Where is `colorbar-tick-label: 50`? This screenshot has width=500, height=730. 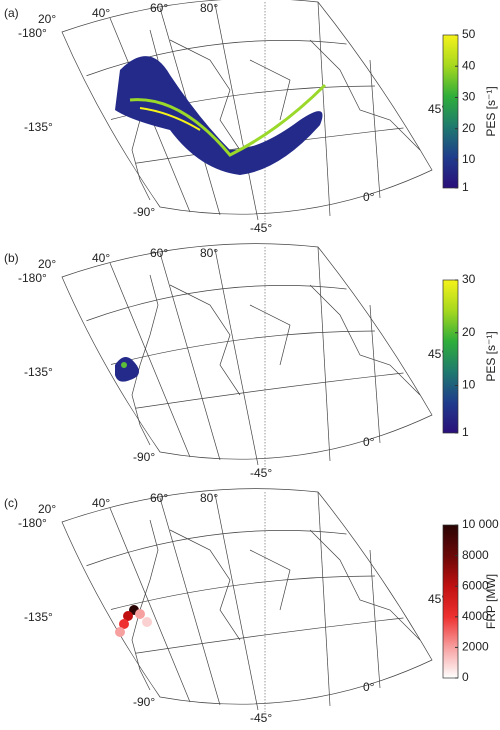 colorbar-tick-label: 50 is located at coordinates (469, 34).